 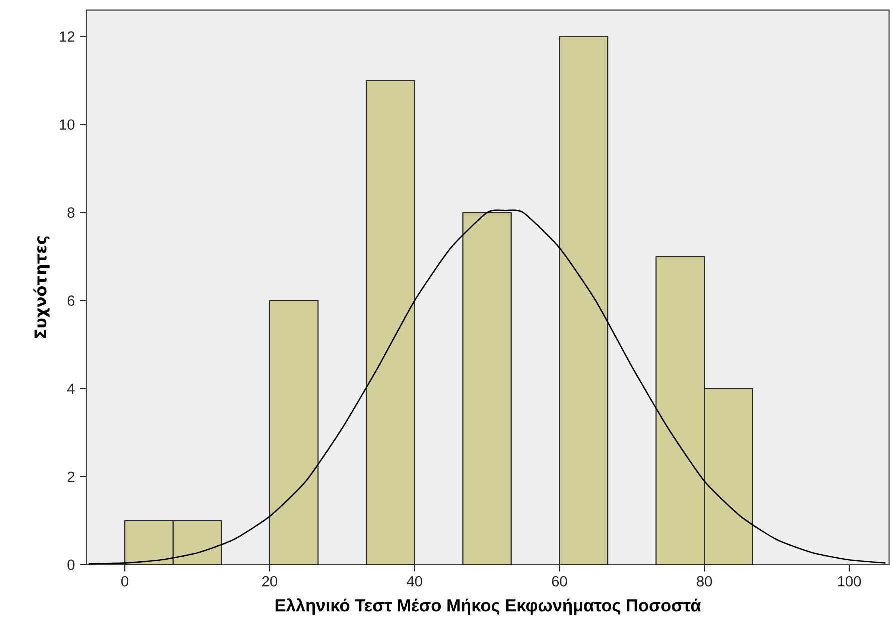 What do you see at coordinates (489, 607) in the screenshot?
I see `x-axis-title: Ελληνικό Τεστ Μέσο Μήκος Εκφωνήματος Ποσοστά` at bounding box center [489, 607].